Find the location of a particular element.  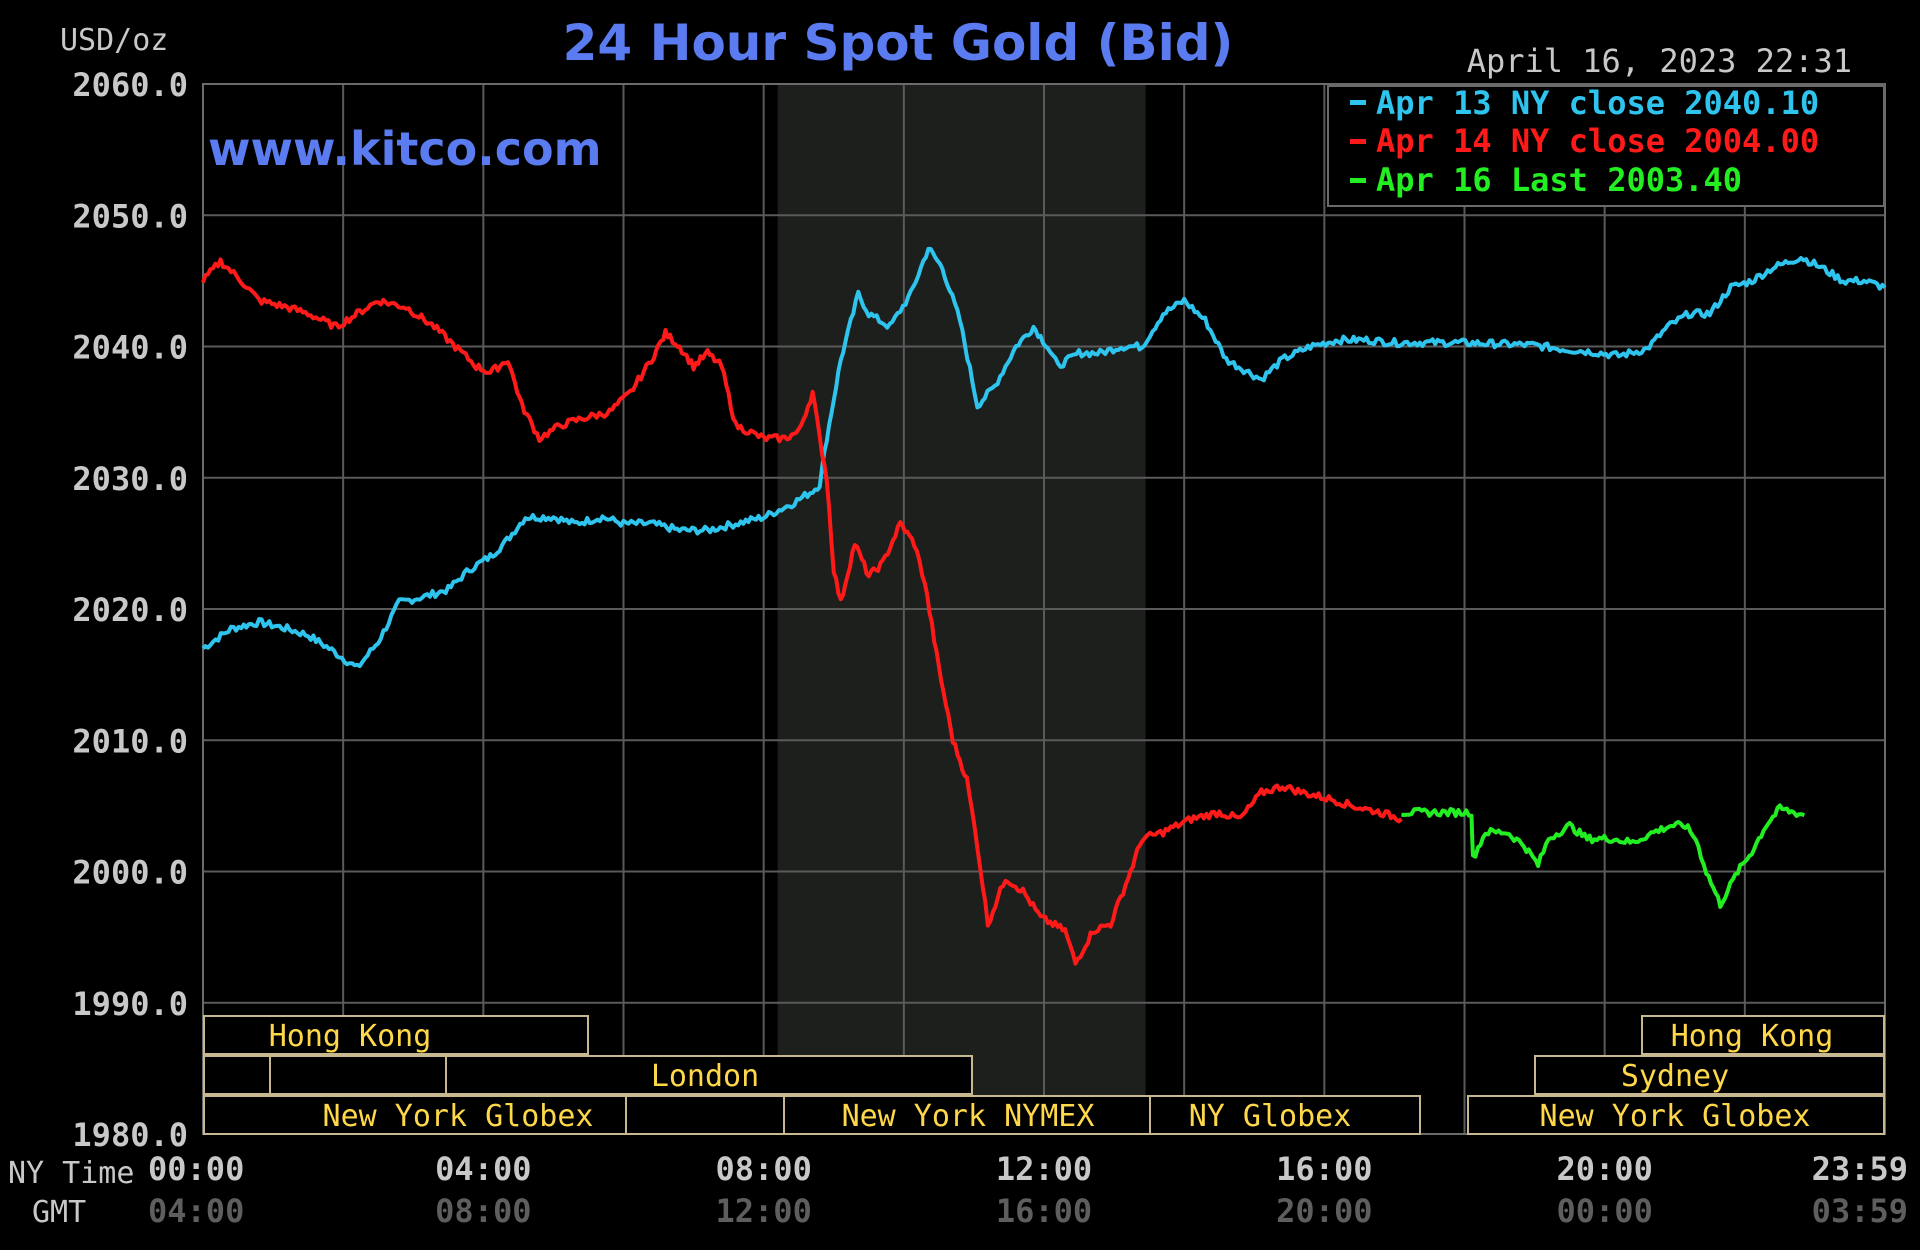

x-tick-label-gmt: 20:00 is located at coordinates (1324, 1211).